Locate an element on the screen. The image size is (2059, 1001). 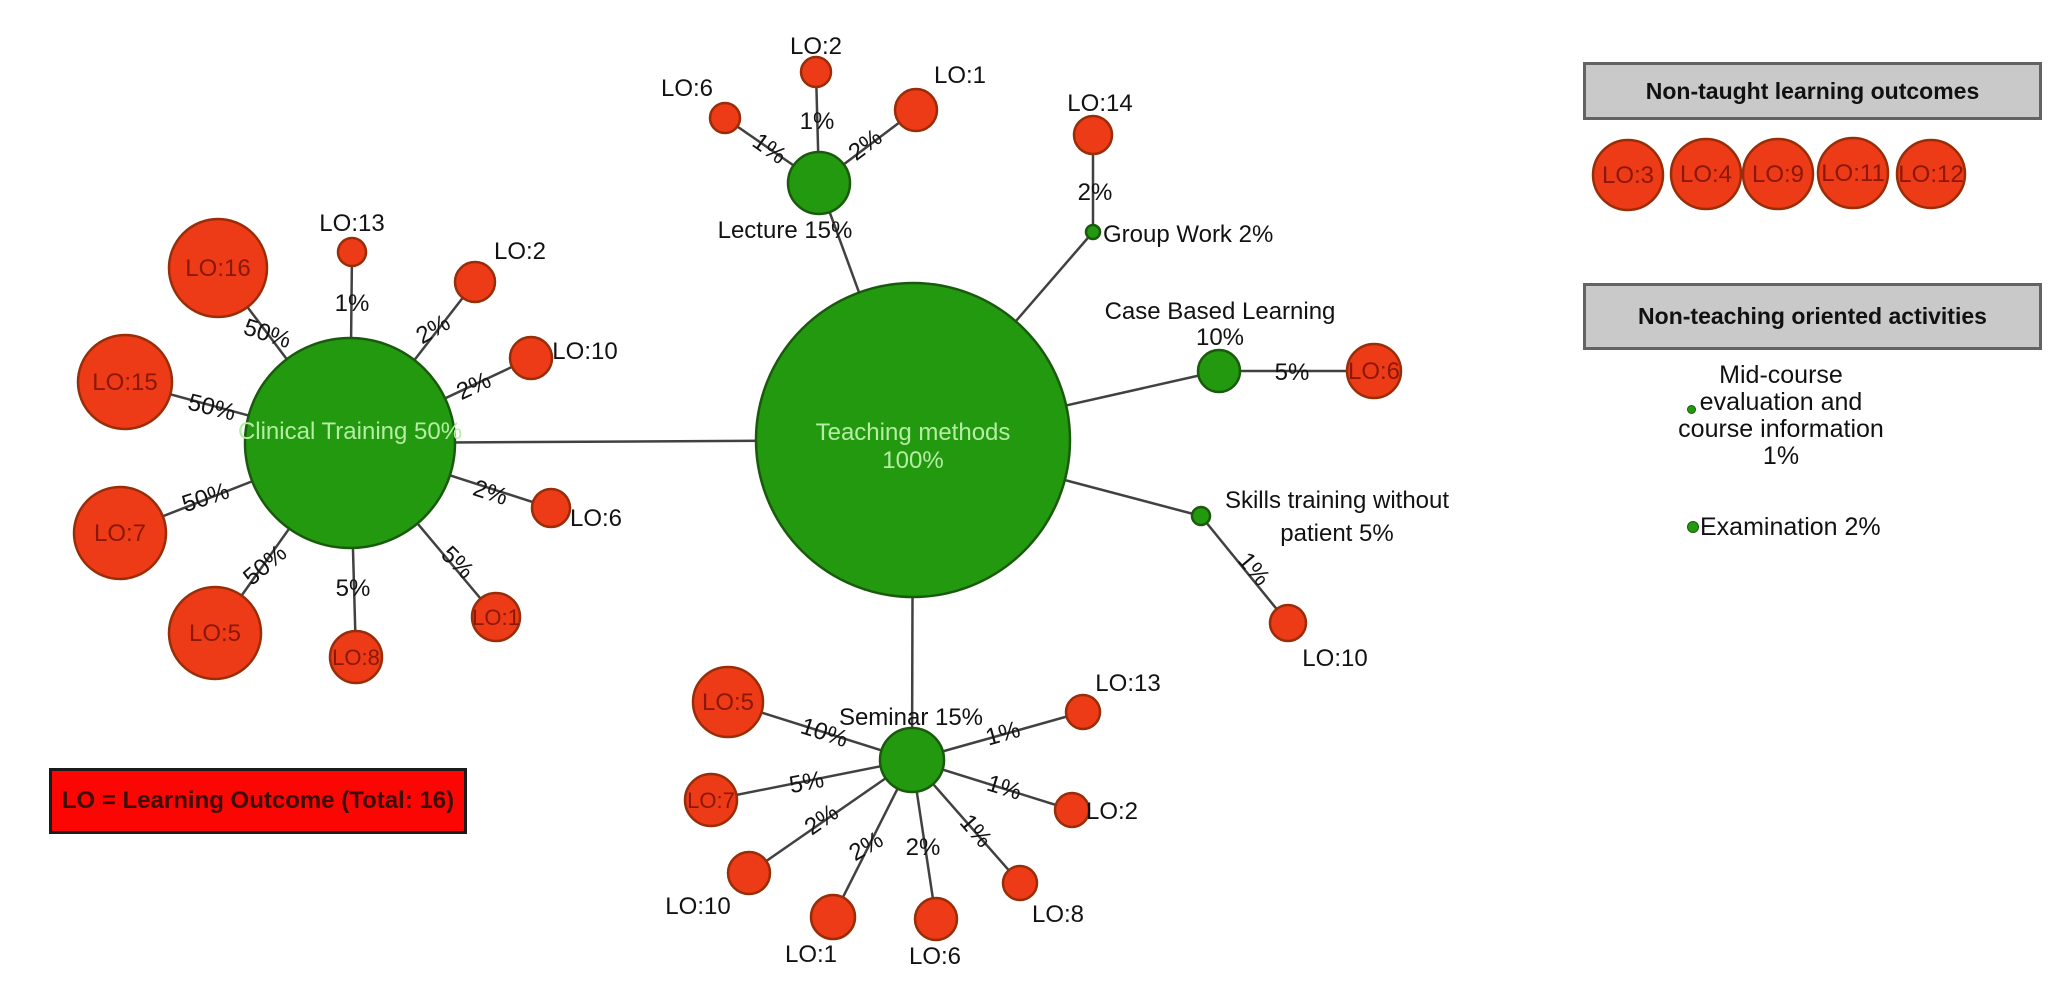
hub-label-teaching-0: Teaching methods is located at coordinates (913, 432).